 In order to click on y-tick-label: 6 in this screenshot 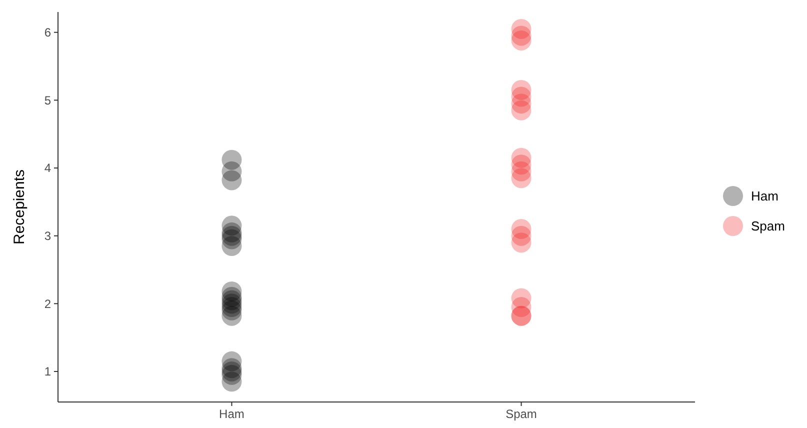, I will do `click(48, 33)`.